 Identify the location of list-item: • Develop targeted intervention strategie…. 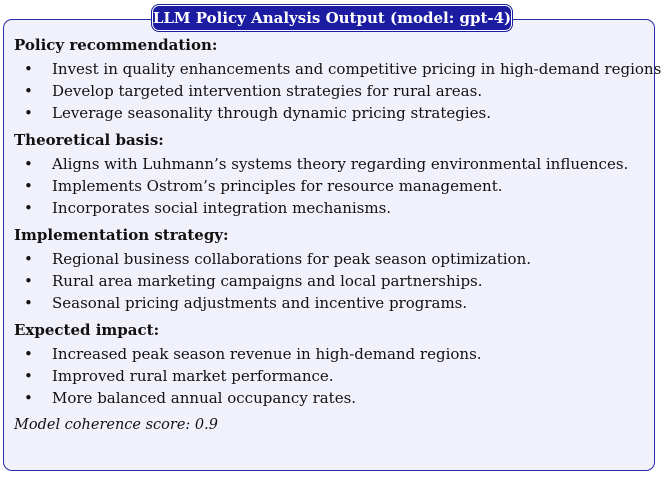
(329, 91).